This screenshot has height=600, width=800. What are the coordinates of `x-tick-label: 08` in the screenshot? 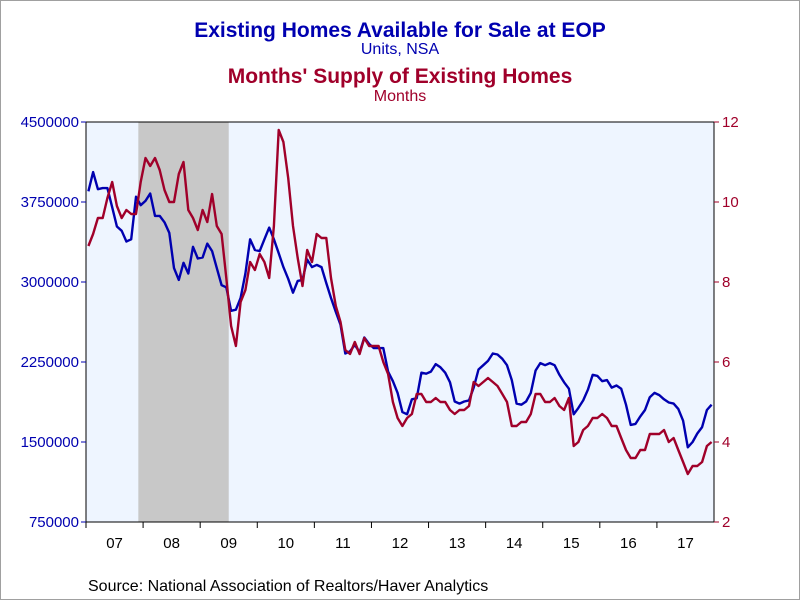 It's located at (171, 543).